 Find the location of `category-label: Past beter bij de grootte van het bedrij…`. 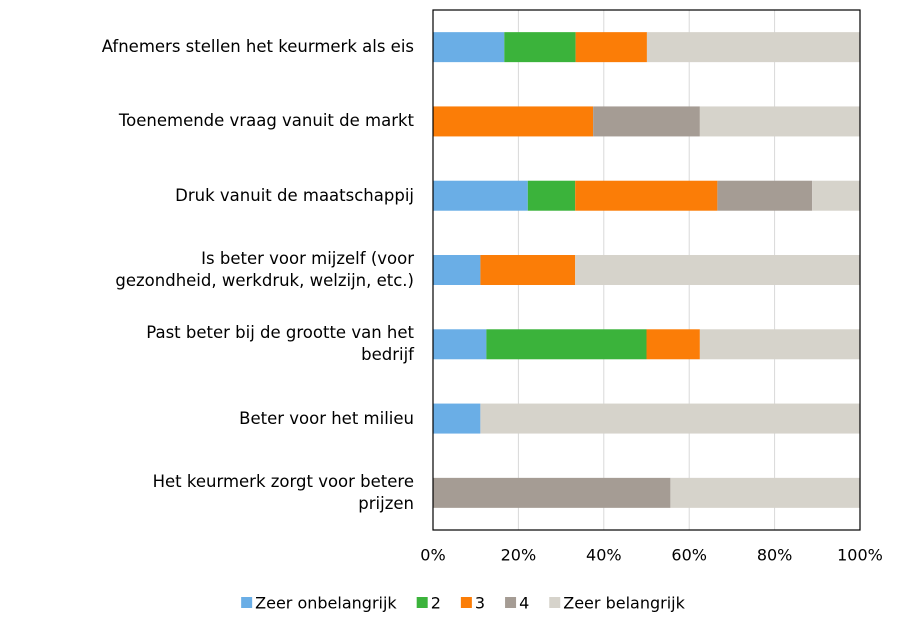

category-label: Past beter bij de grootte van het bedrij… is located at coordinates (280, 344).